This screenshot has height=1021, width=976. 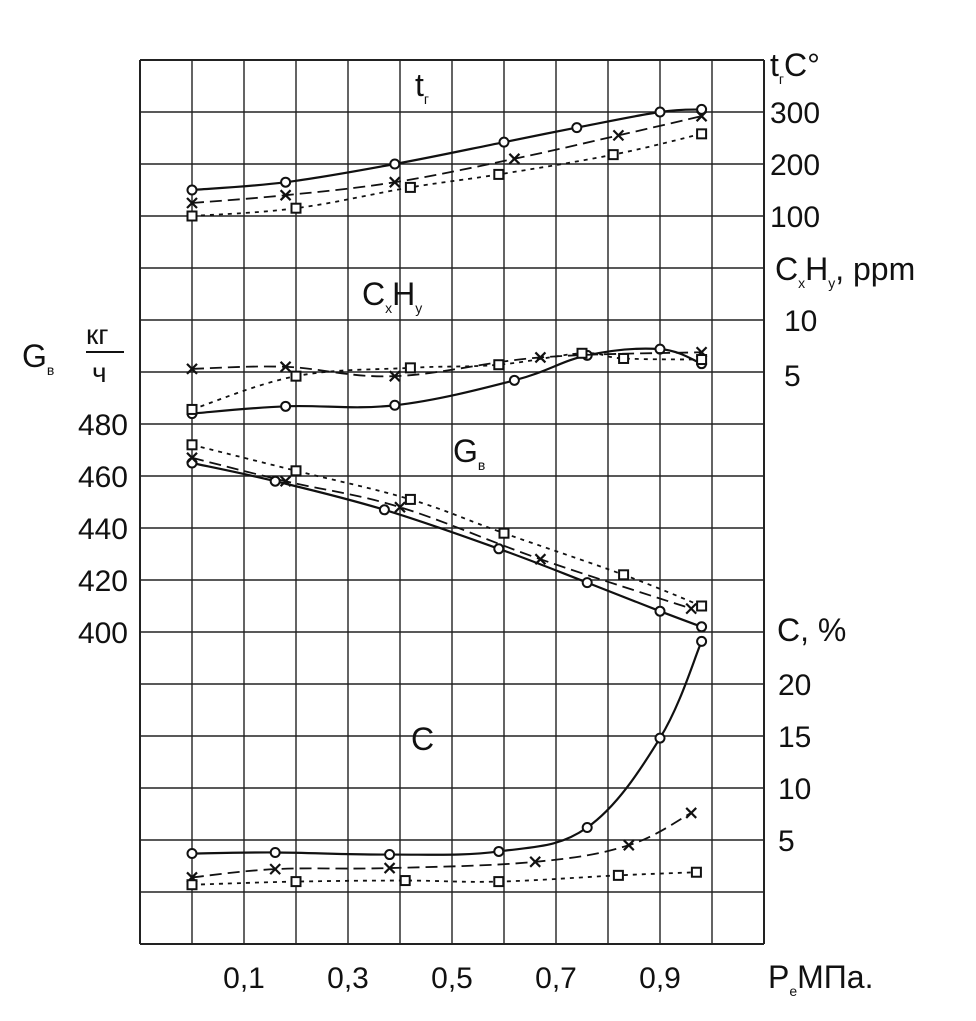 What do you see at coordinates (103, 425) in the screenshot?
I see `gv-tick-label: 480` at bounding box center [103, 425].